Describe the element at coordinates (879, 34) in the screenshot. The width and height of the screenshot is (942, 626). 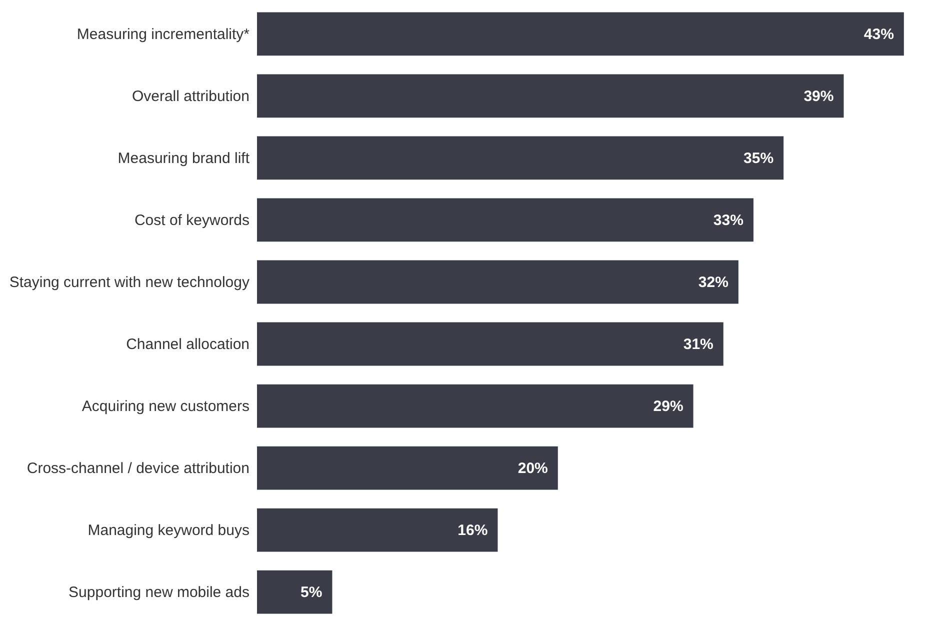
I see `data-label: 43%` at that location.